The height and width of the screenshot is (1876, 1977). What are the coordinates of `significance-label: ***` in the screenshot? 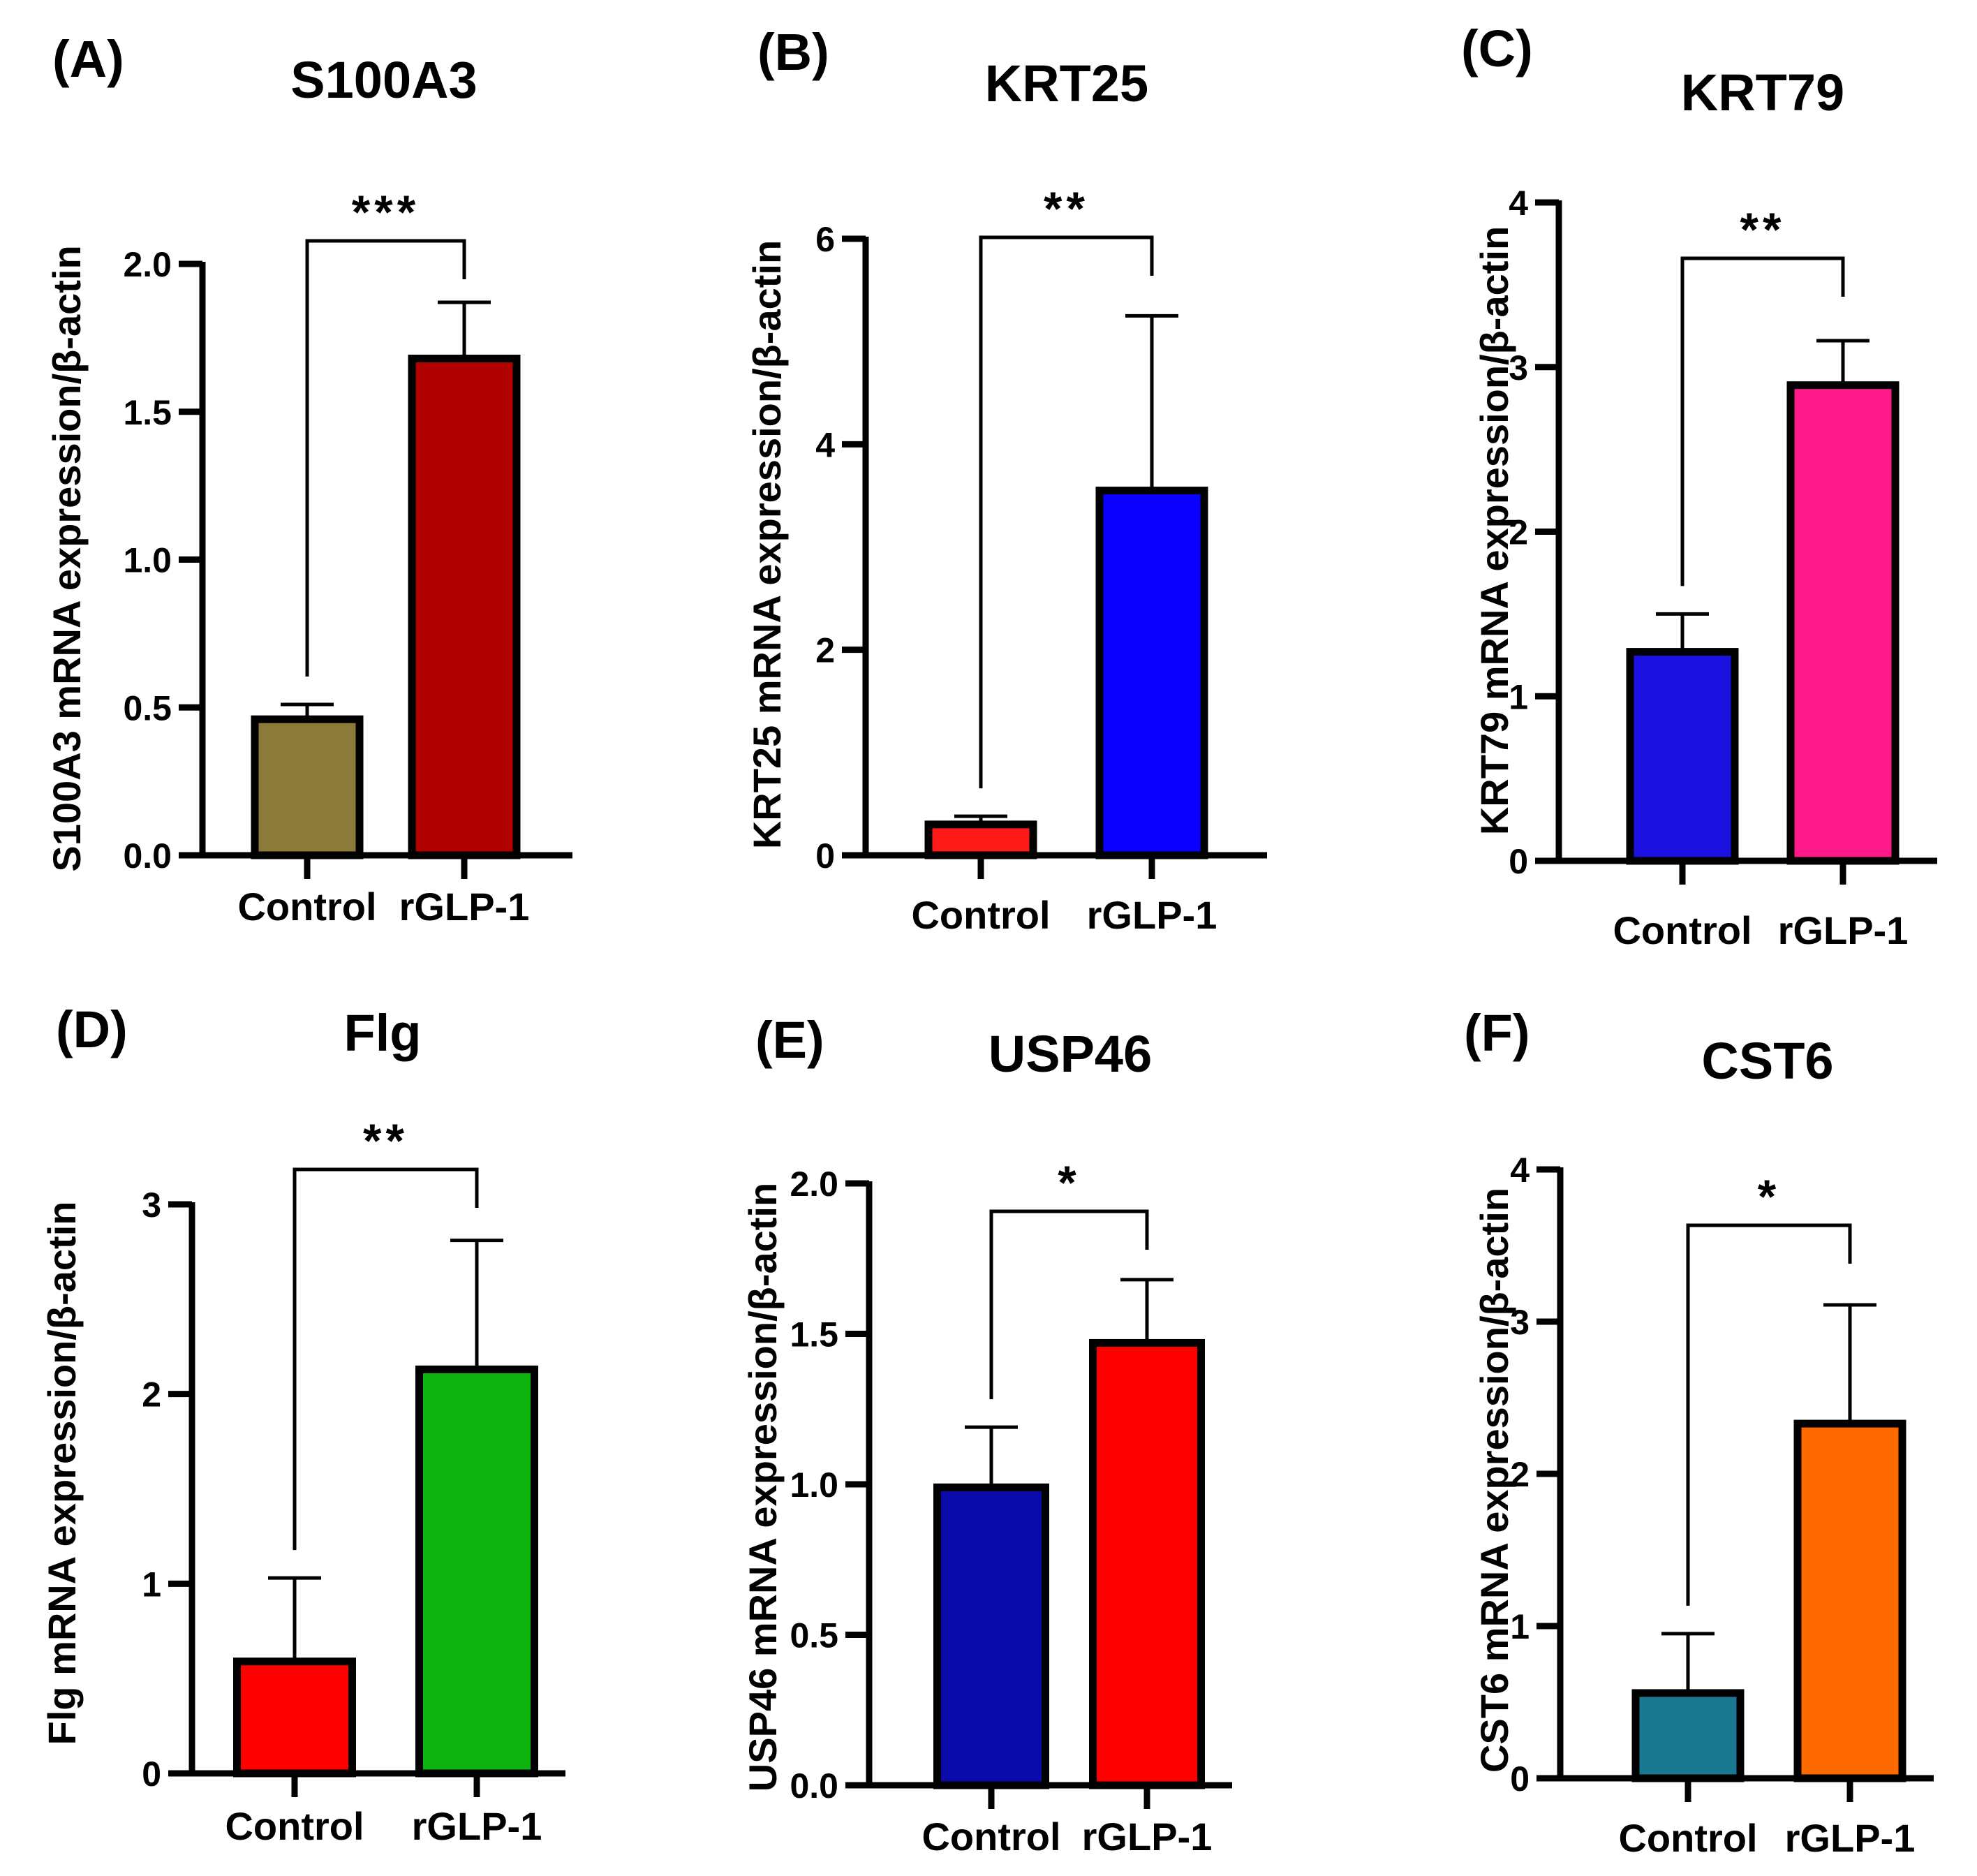 It's located at (386, 213).